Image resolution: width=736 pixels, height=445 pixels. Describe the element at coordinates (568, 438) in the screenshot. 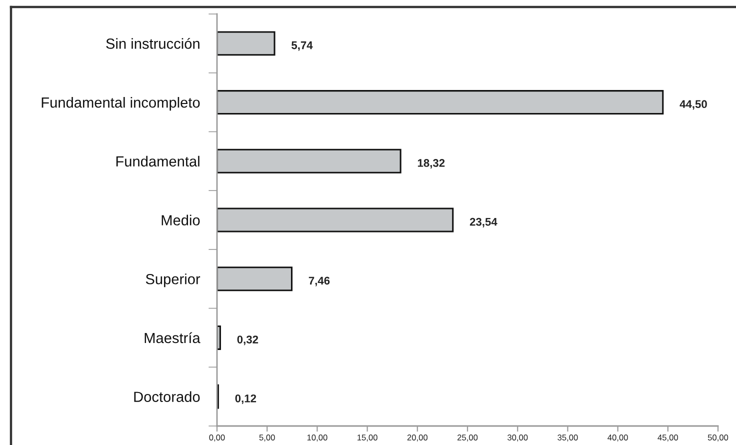

I see `x-tick-label: 35,00` at that location.